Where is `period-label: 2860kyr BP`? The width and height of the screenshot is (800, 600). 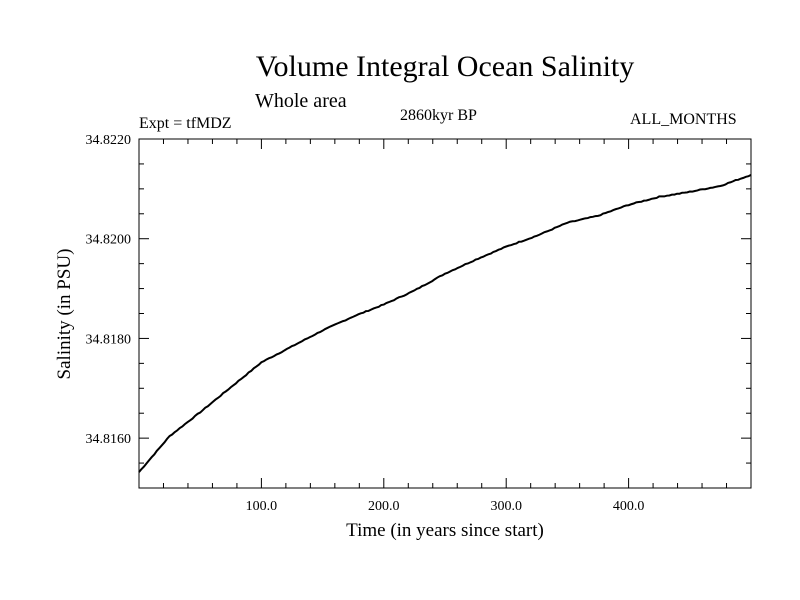 period-label: 2860kyr BP is located at coordinates (438, 115).